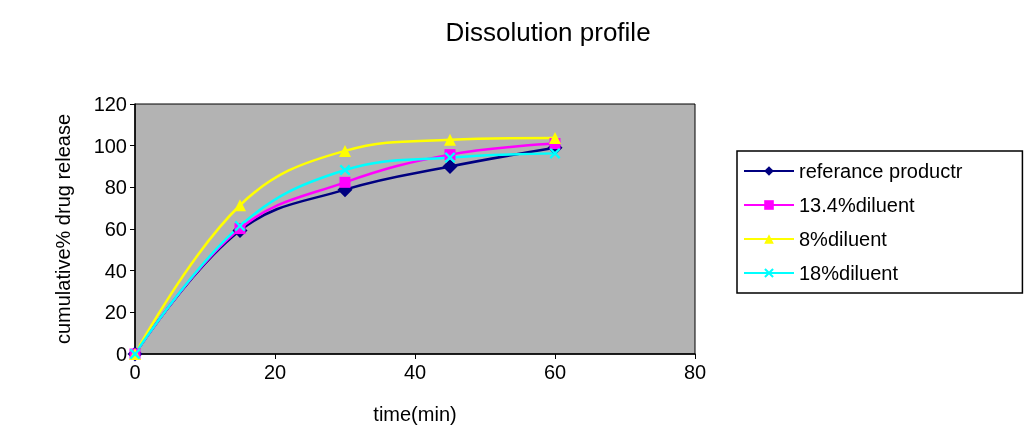 The width and height of the screenshot is (1036, 444). Describe the element at coordinates (415, 372) in the screenshot. I see `x-tick-label: 40` at that location.